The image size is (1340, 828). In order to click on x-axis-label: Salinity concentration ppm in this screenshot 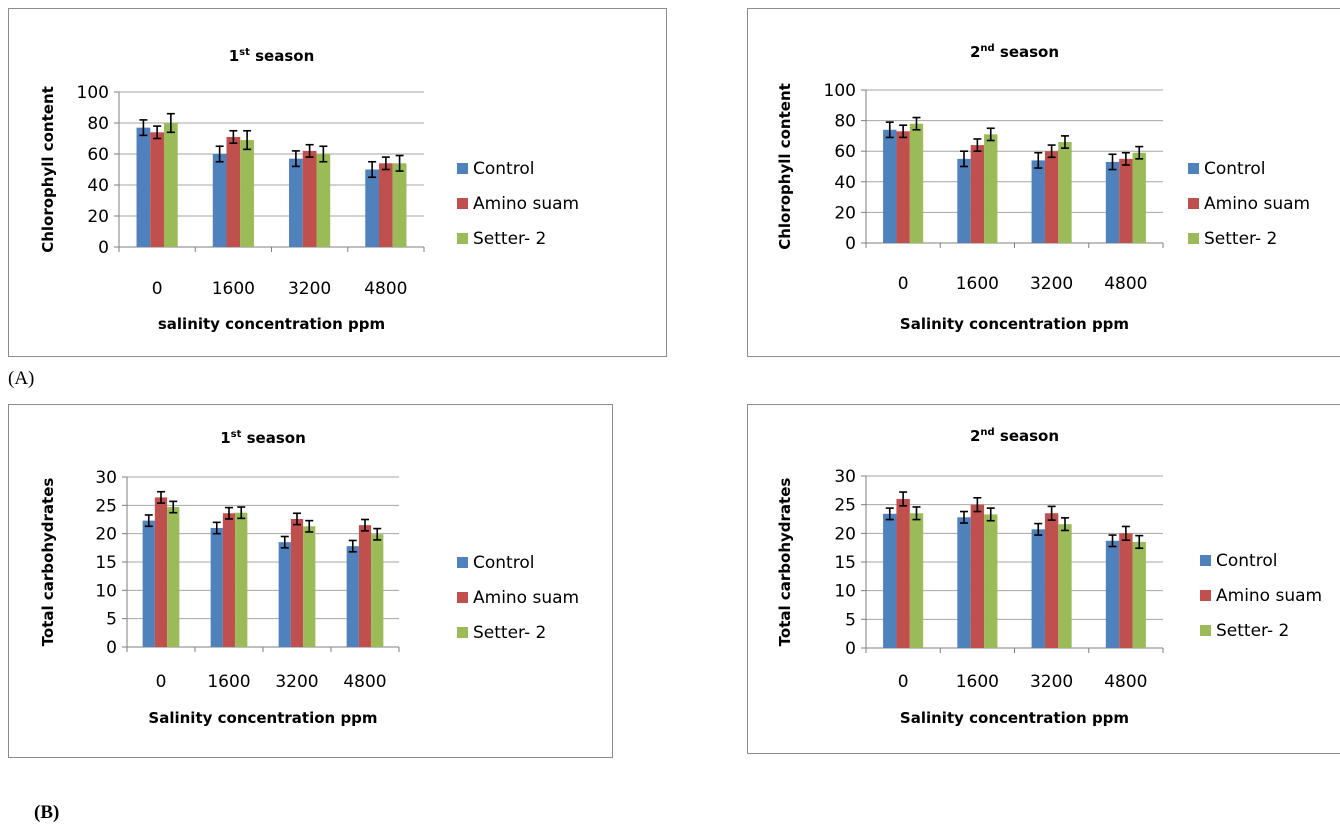, I will do `click(1014, 718)`.